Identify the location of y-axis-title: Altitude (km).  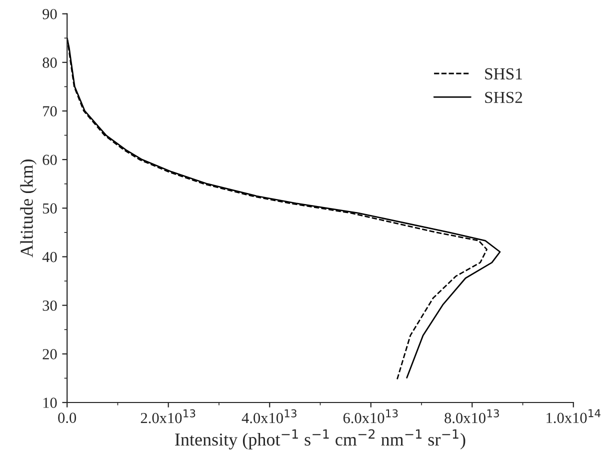
(28, 209).